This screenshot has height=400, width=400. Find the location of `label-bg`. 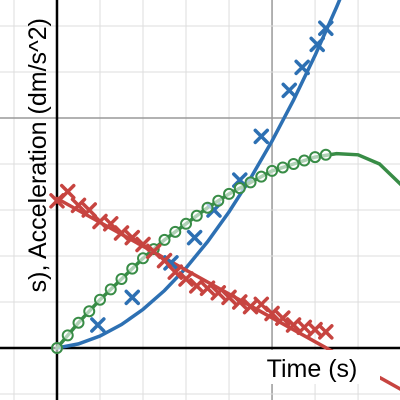

label-bg is located at coordinates (312, 367).